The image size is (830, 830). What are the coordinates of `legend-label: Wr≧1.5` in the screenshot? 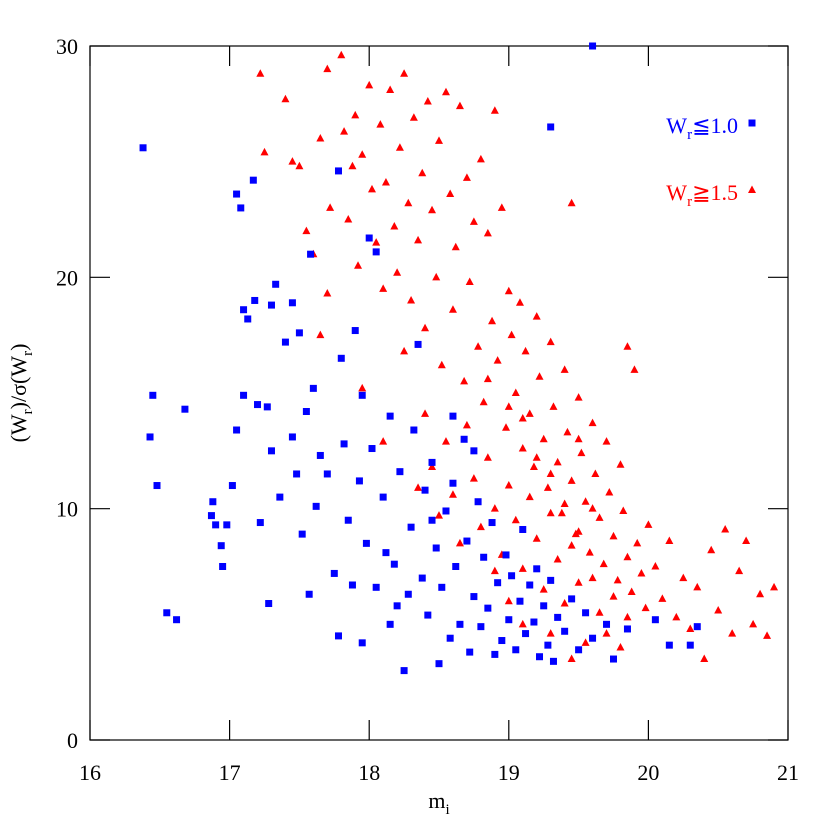 It's located at (702, 195).